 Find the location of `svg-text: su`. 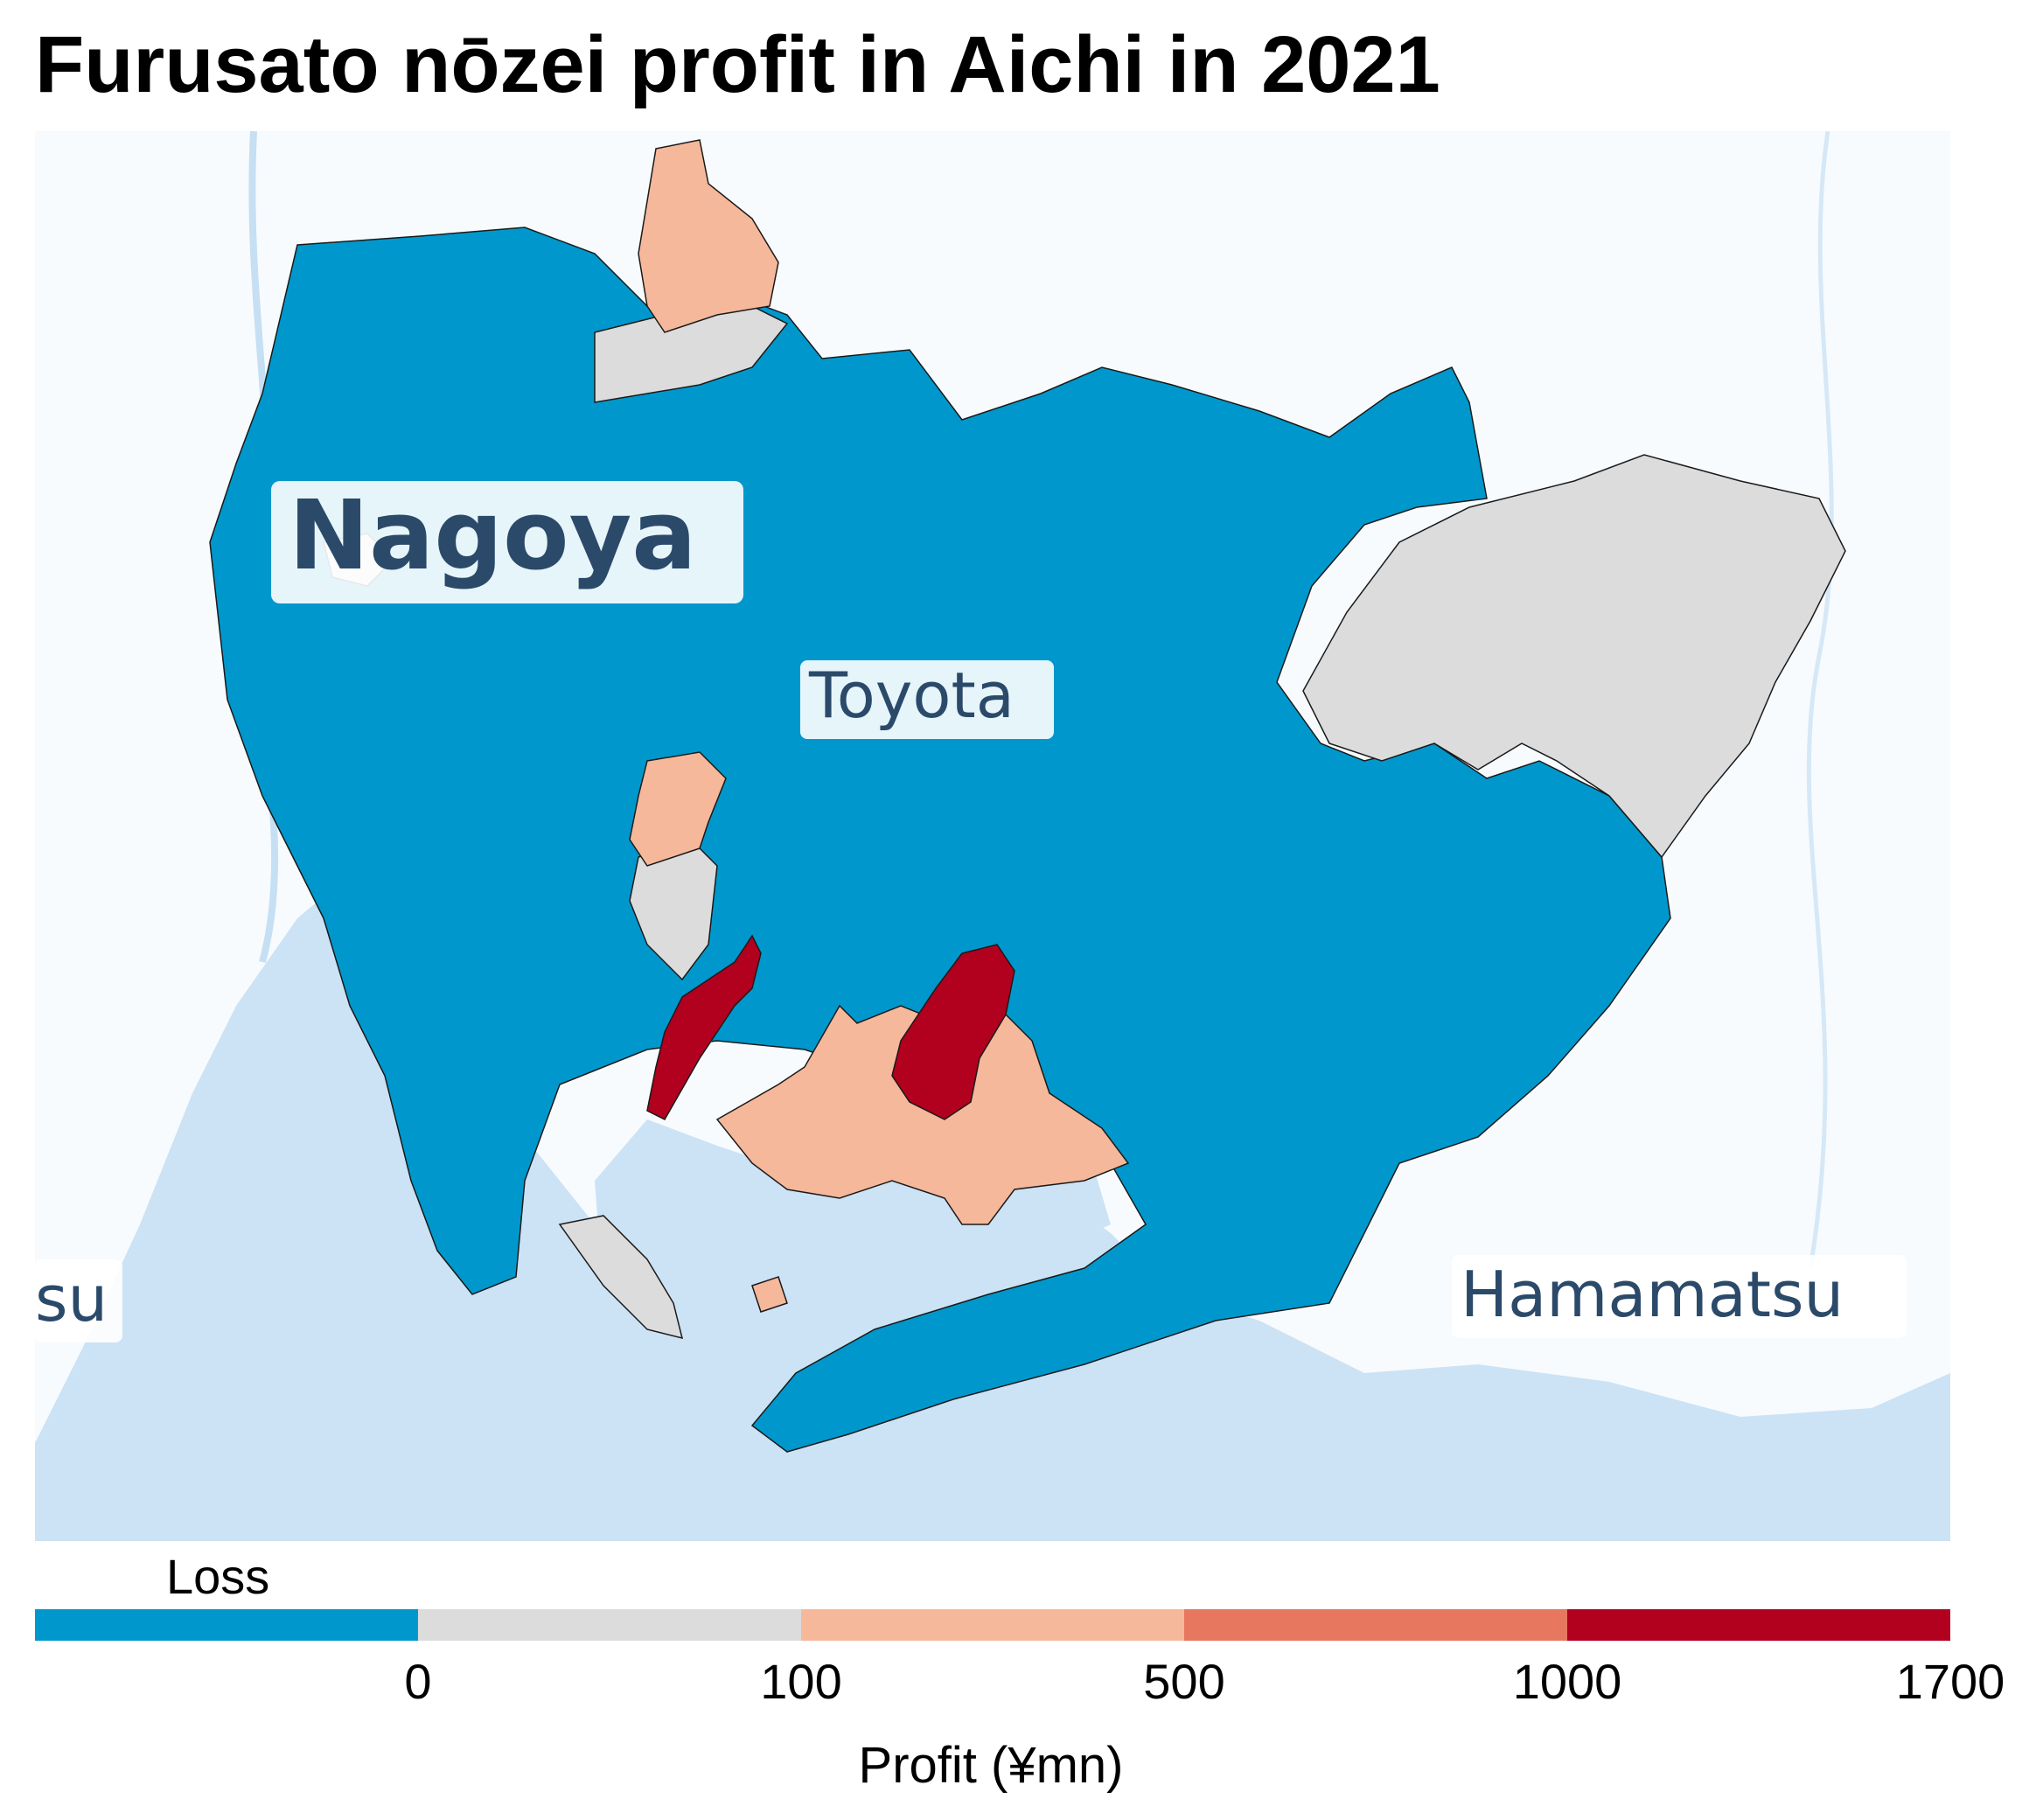

svg-text: su is located at coordinates (71, 1298).